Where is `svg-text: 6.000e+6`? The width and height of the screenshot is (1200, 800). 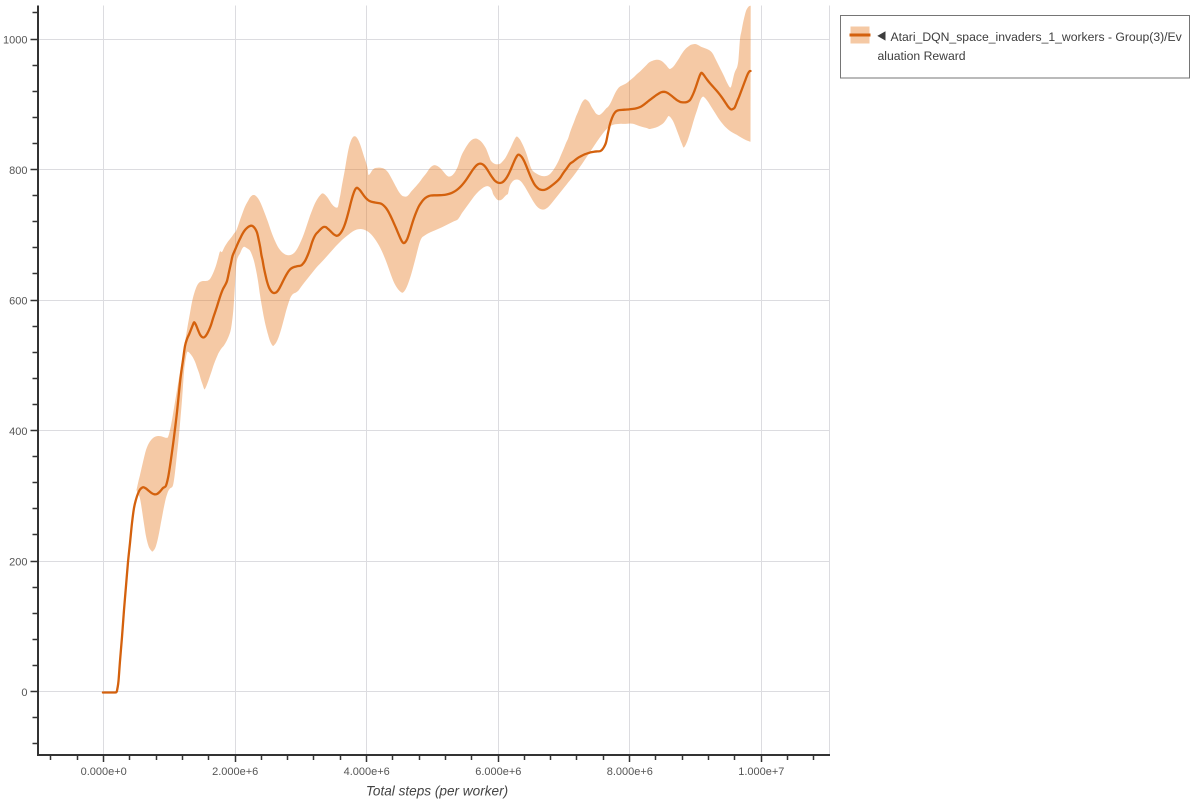 svg-text: 6.000e+6 is located at coordinates (498, 772).